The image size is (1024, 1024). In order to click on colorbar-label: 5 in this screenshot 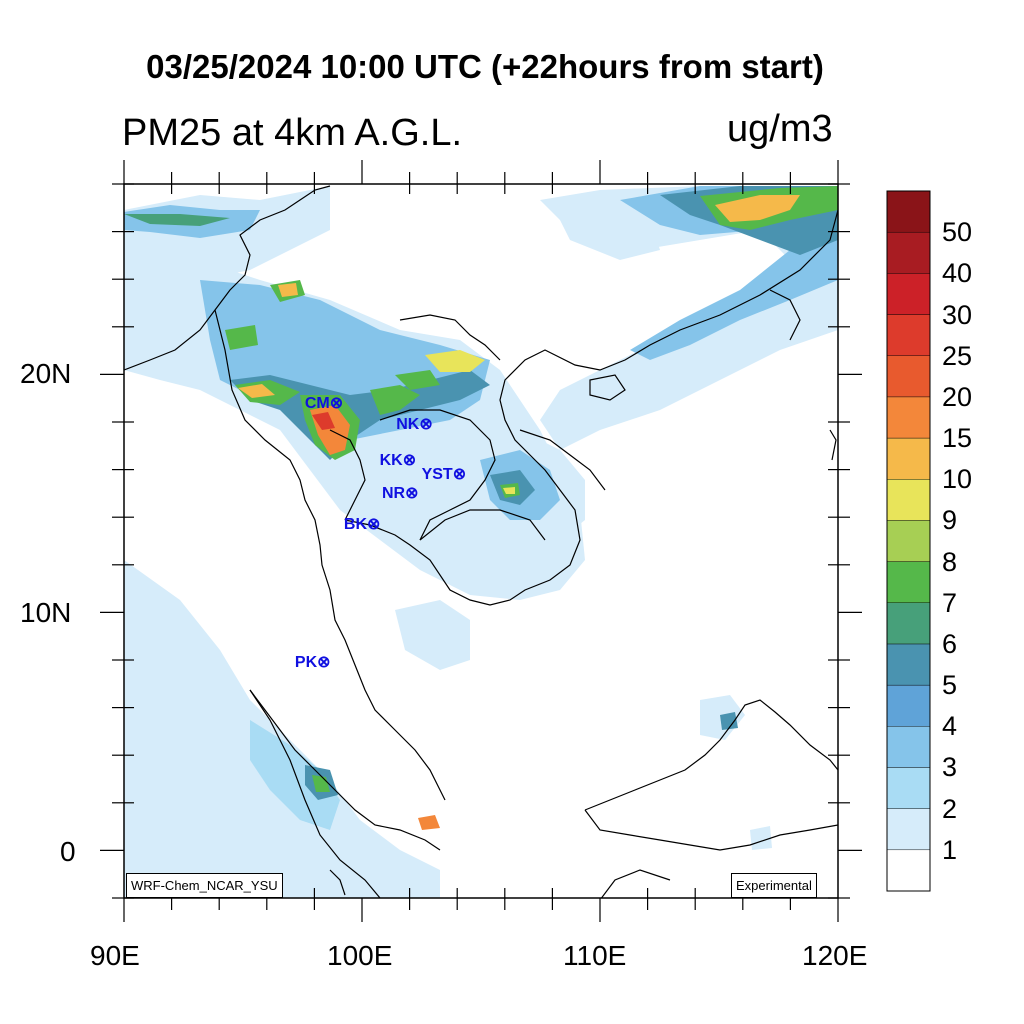, I will do `click(950, 685)`.